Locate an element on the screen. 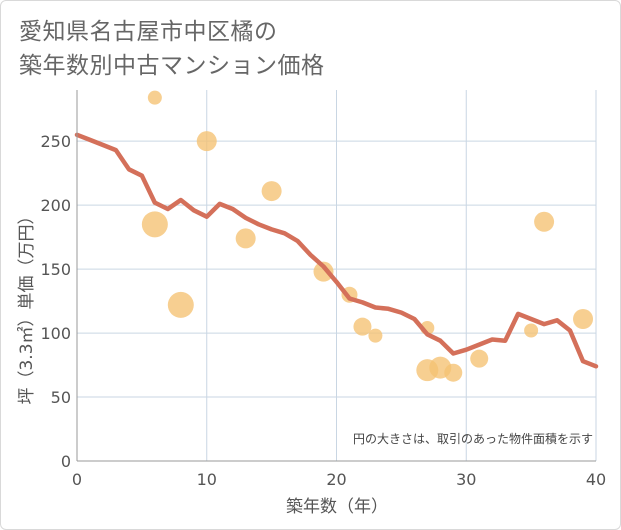 The width and height of the screenshot is (621, 530). y-tick-label-3: 150 is located at coordinates (55, 269).